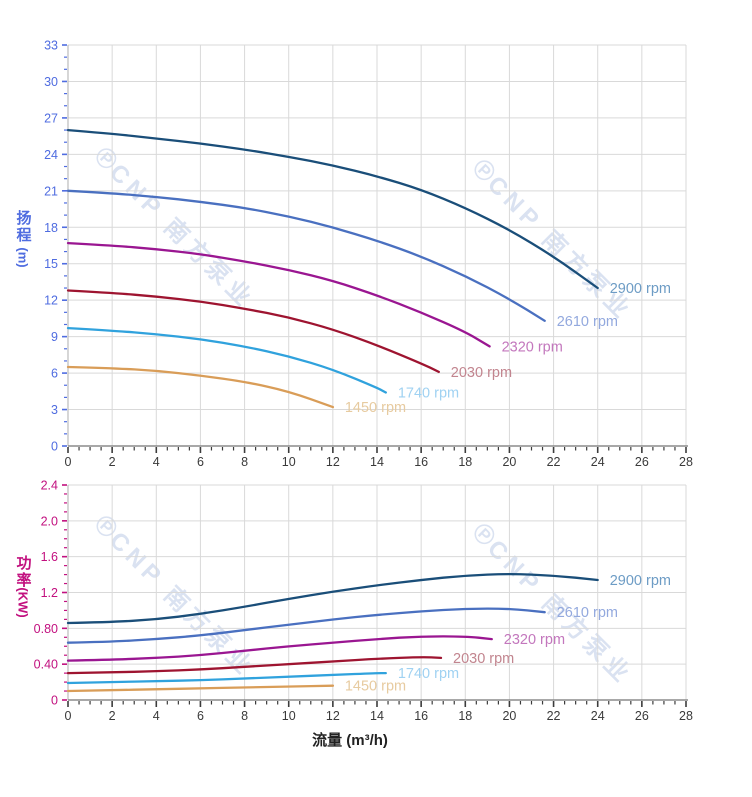  Describe the element at coordinates (51, 301) in the screenshot. I see `y-tick-label: 12` at that location.